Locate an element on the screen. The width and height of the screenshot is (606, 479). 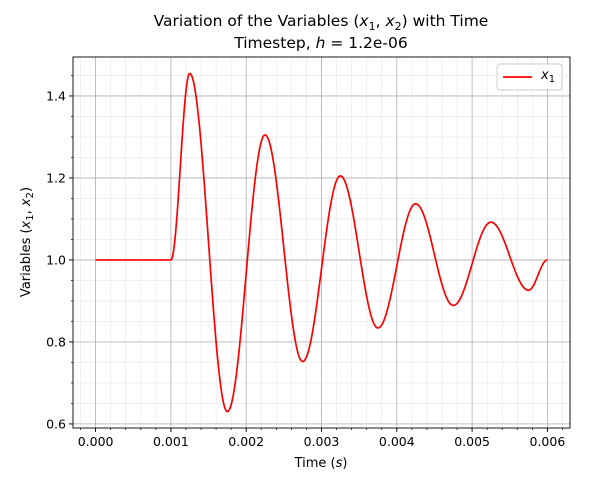
x-tick-label: 0.004 is located at coordinates (397, 441).